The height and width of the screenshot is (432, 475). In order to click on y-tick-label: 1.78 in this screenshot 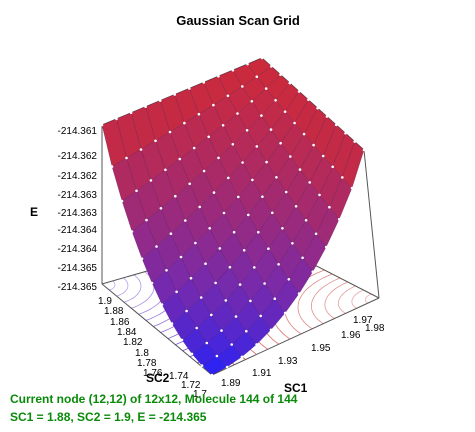, I will do `click(147, 363)`.